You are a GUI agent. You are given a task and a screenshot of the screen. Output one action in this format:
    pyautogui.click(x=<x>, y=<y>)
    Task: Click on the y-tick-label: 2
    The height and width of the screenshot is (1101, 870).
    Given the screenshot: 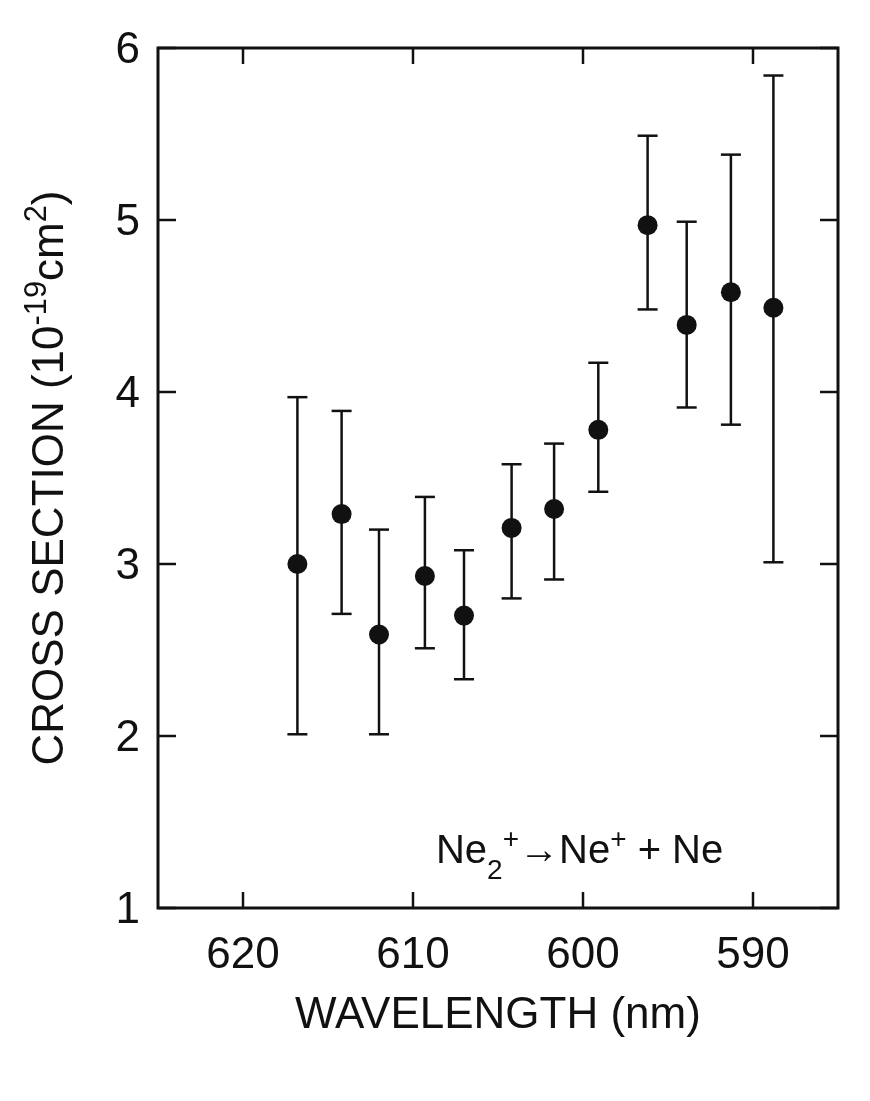 What is the action you would take?
    pyautogui.click(x=127, y=736)
    